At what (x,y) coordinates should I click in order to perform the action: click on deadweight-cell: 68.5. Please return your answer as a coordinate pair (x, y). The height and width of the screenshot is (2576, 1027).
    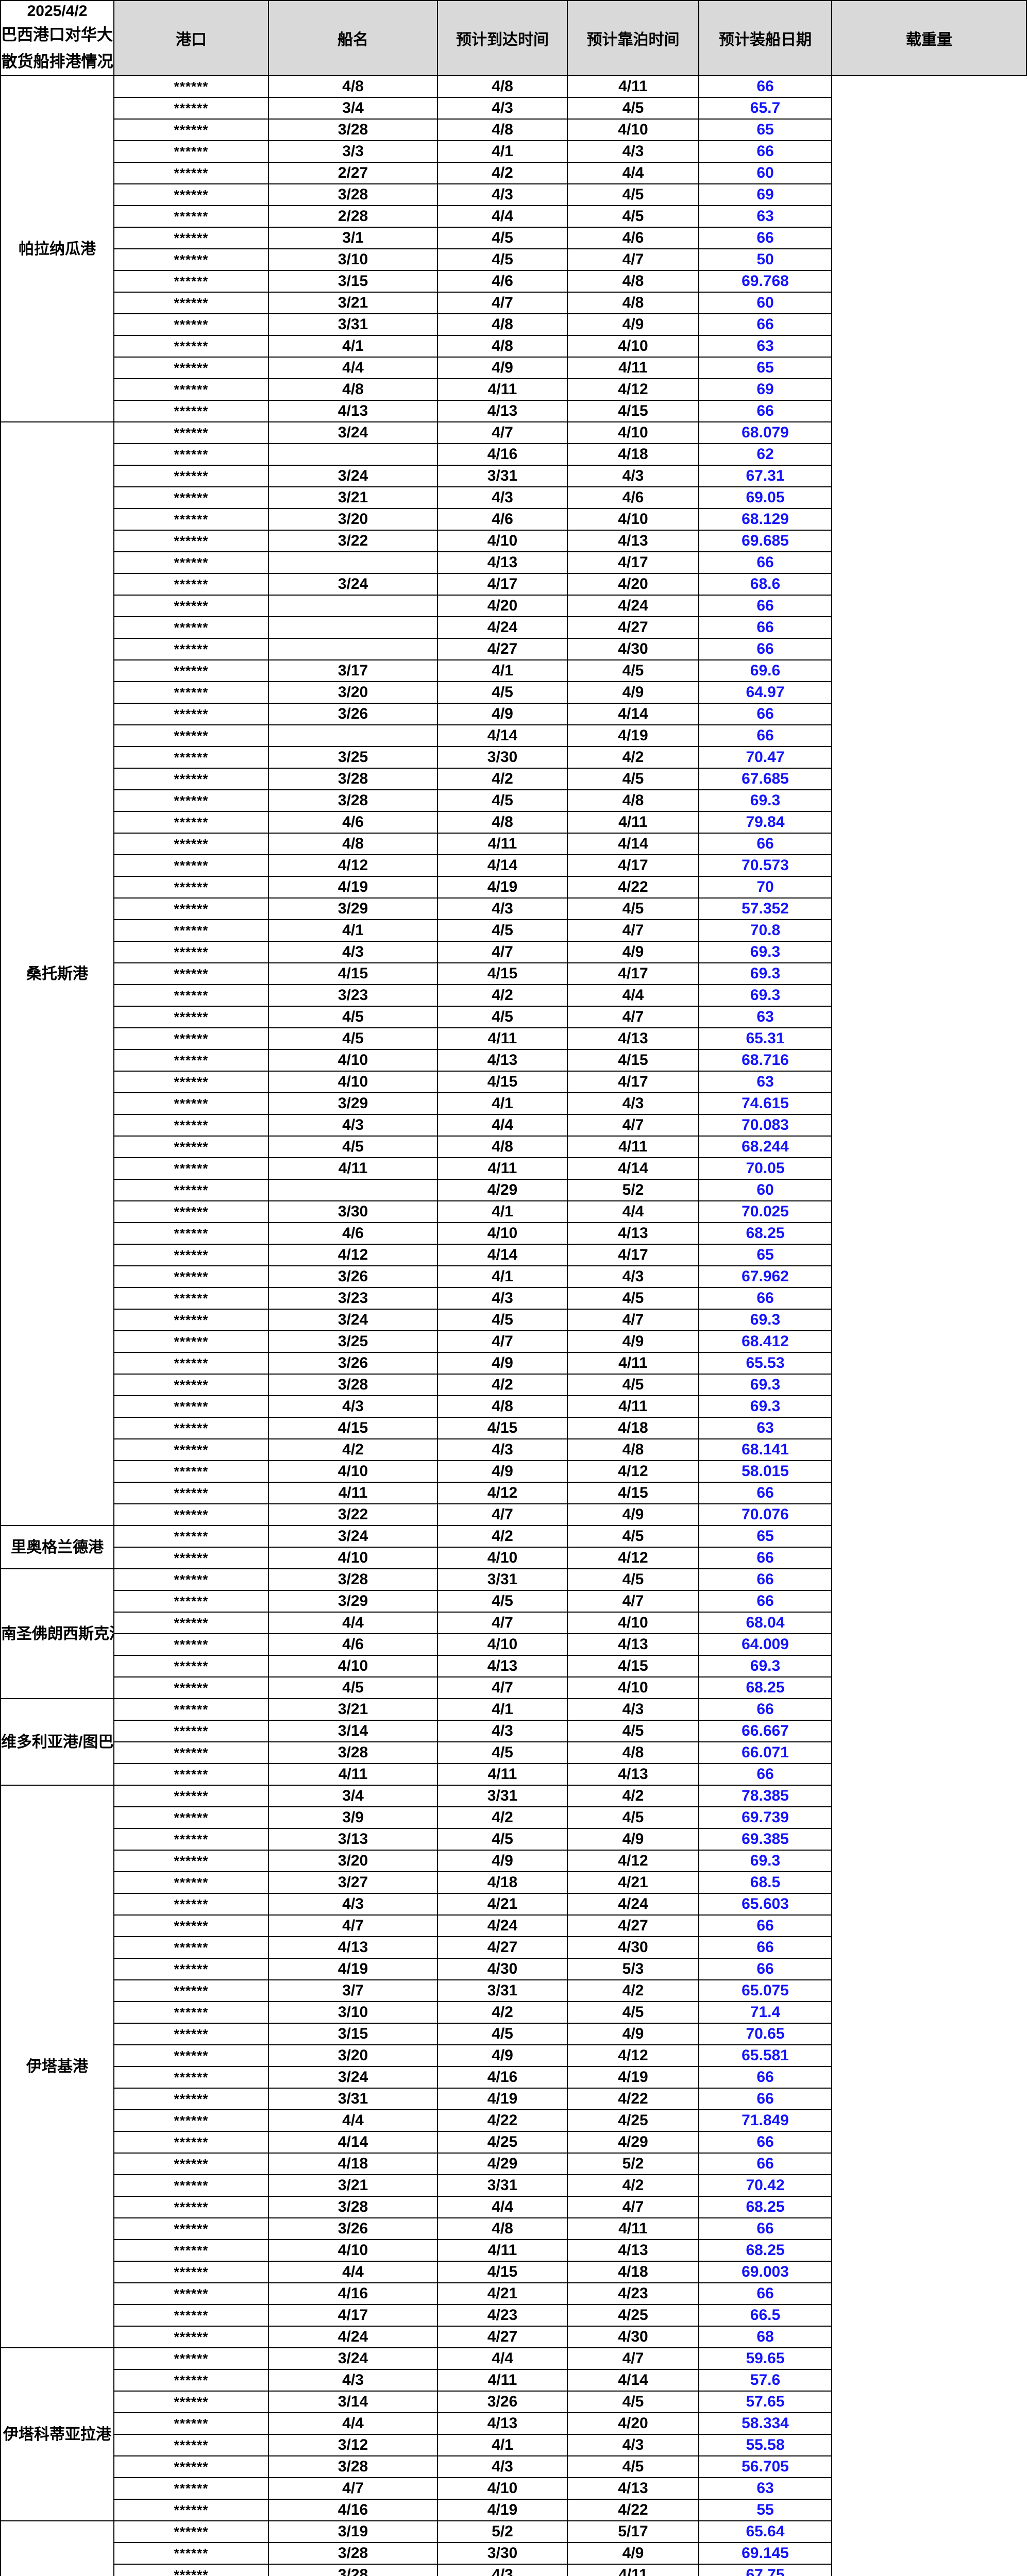
    Looking at the image, I should click on (765, 1882).